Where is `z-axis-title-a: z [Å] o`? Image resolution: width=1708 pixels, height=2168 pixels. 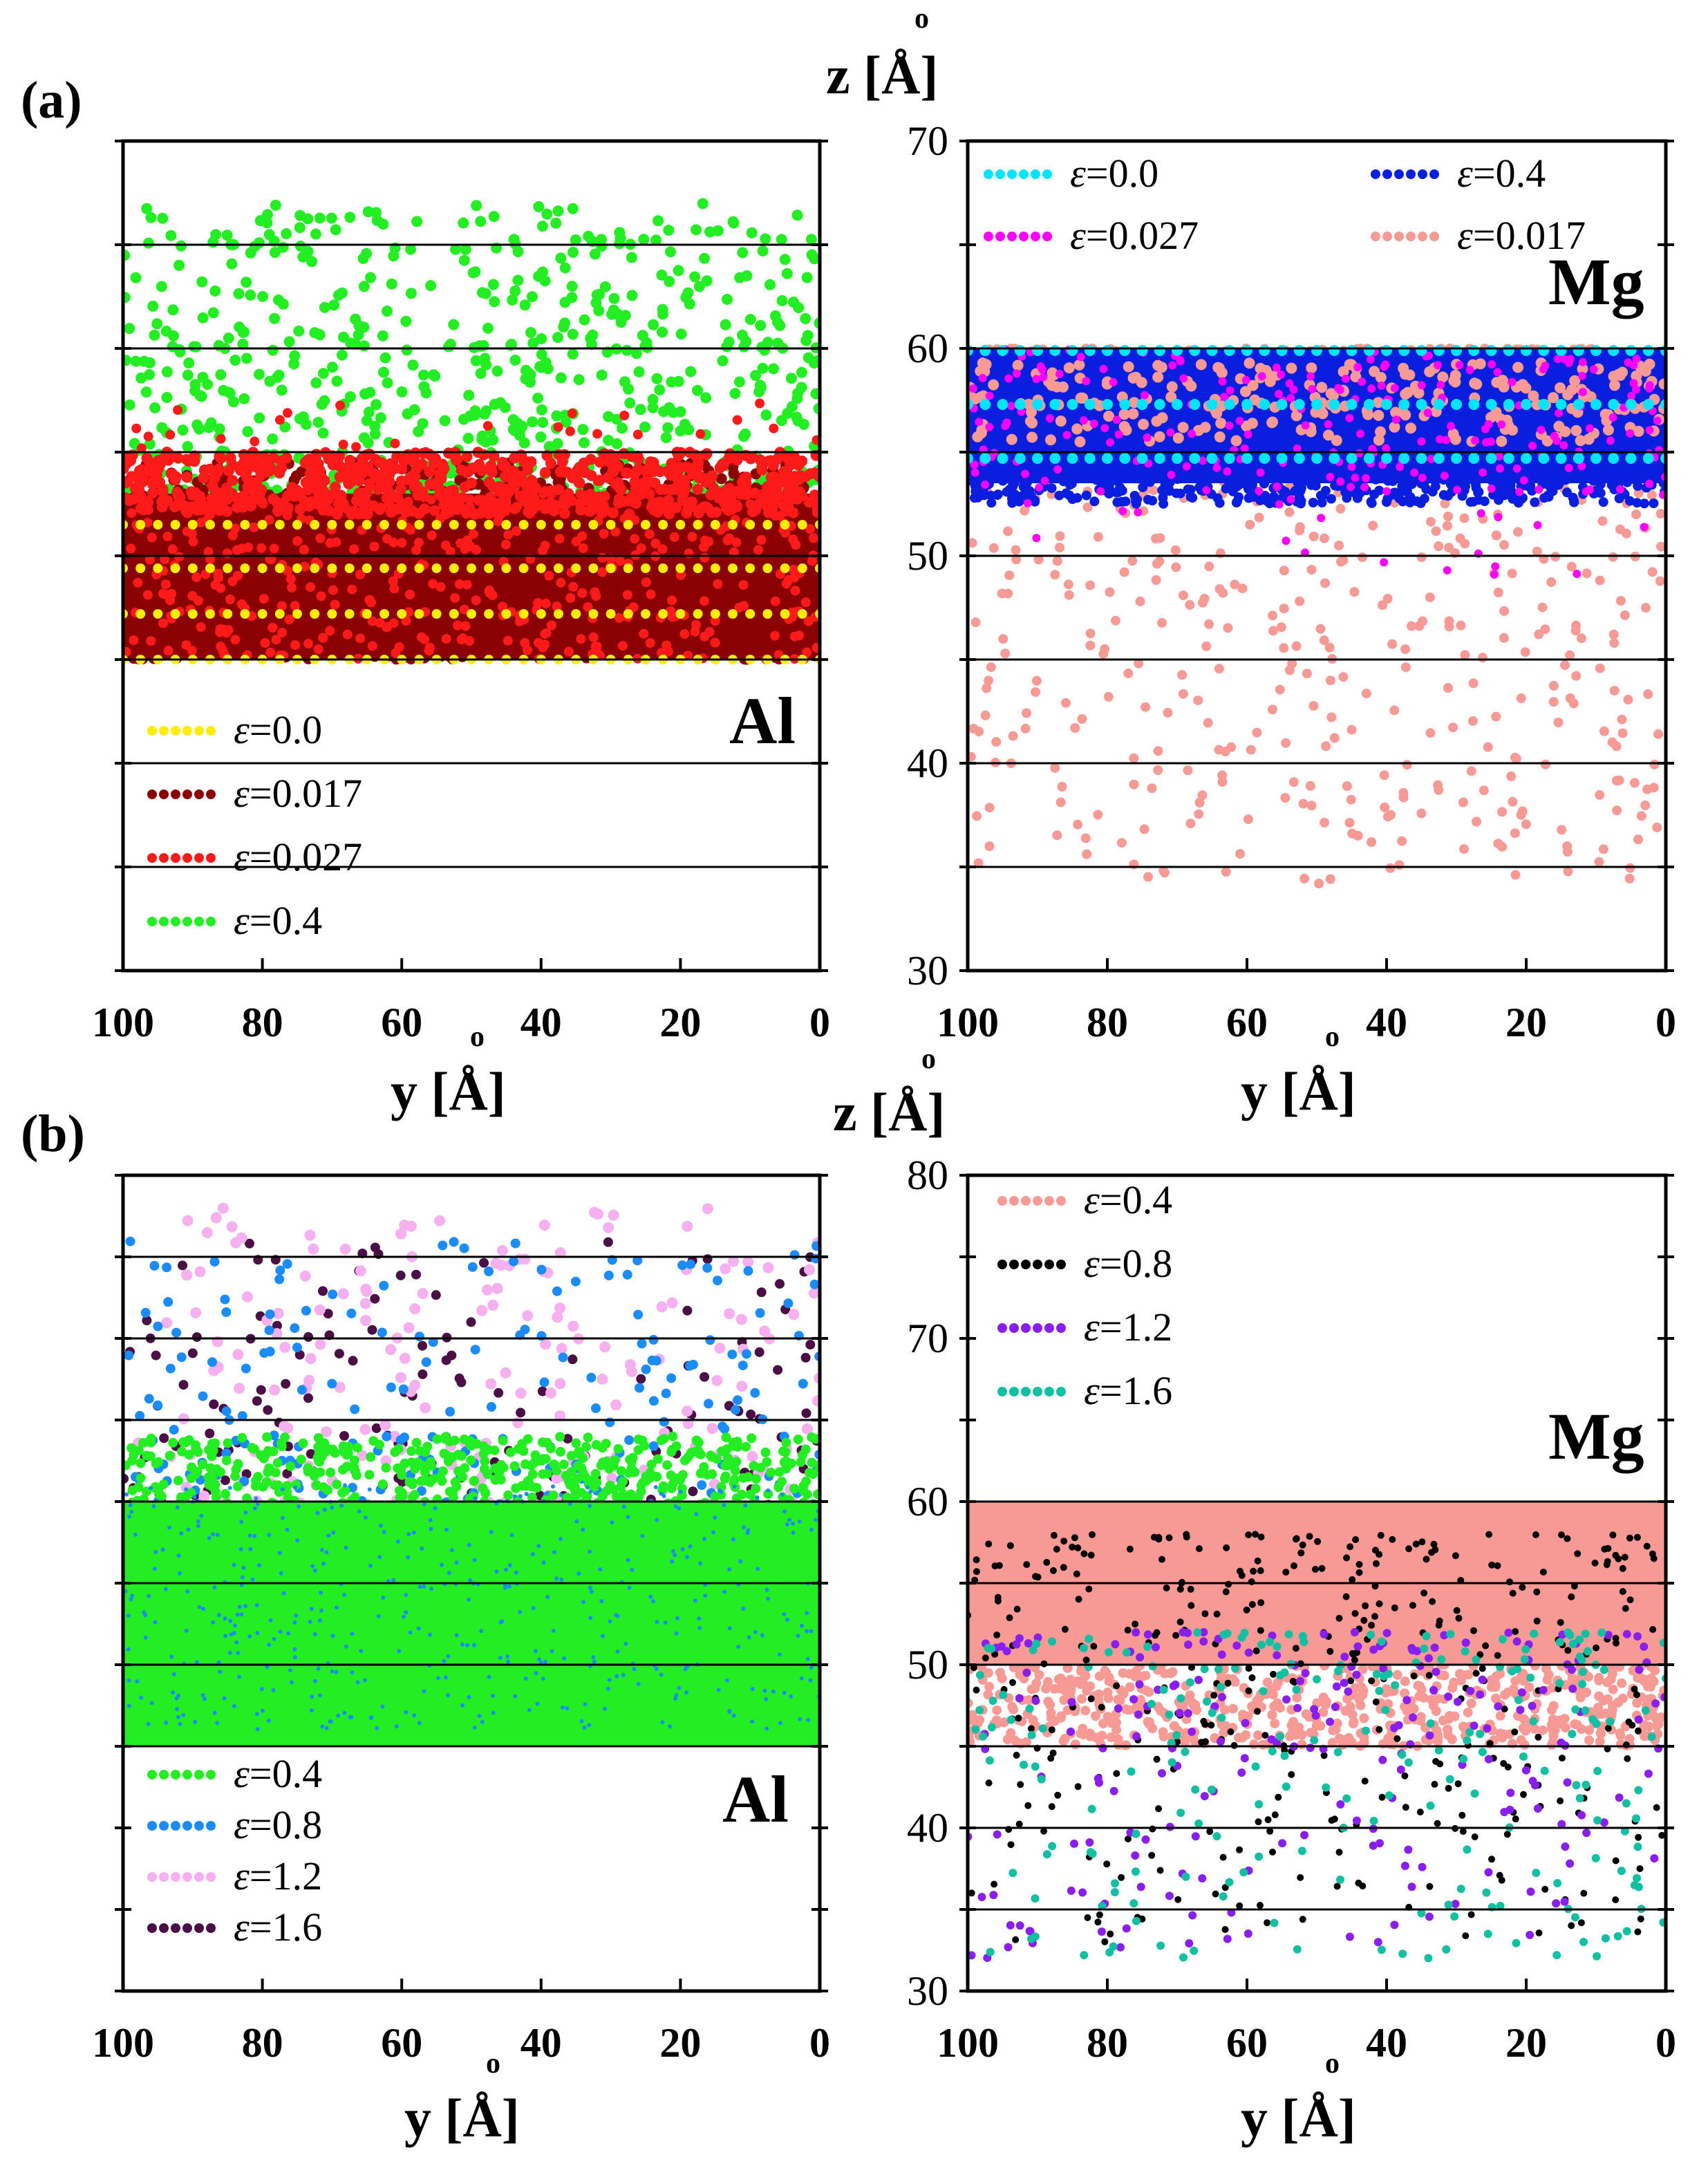
z-axis-title-a: z [Å] o is located at coordinates (882, 54).